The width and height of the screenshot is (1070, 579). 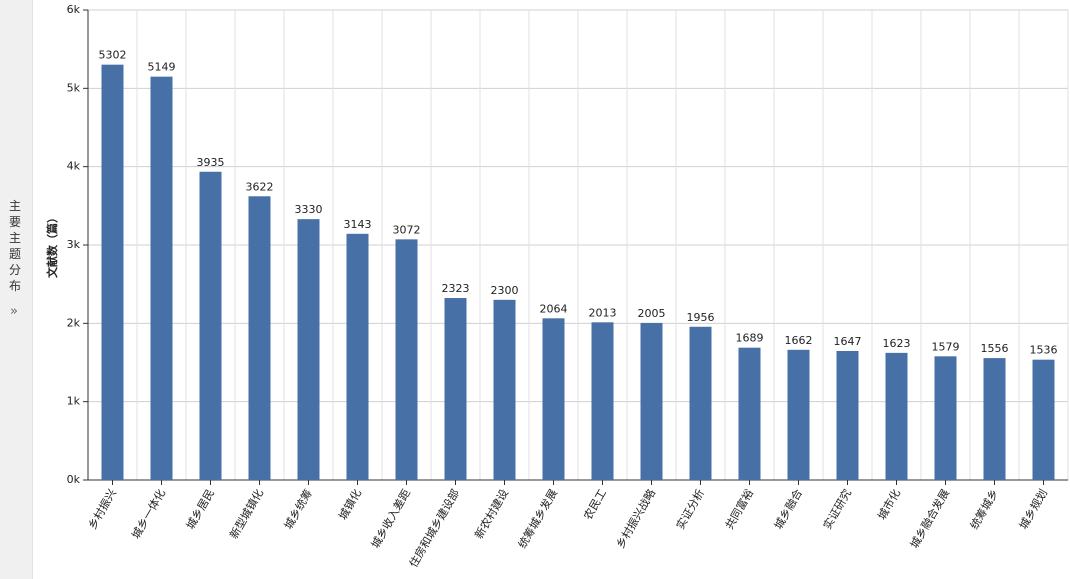 I want to click on y-tick-label: 6k, so click(x=74, y=9).